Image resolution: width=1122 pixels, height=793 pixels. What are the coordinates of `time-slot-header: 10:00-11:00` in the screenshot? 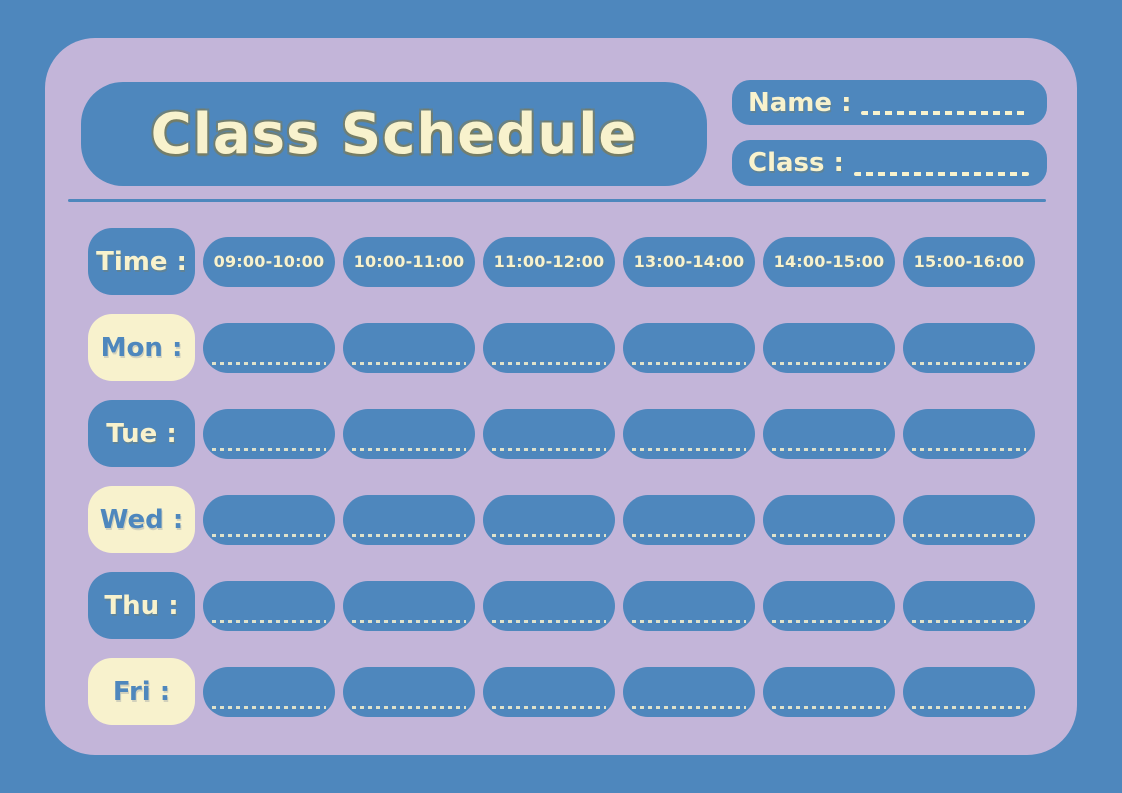 It's located at (409, 261).